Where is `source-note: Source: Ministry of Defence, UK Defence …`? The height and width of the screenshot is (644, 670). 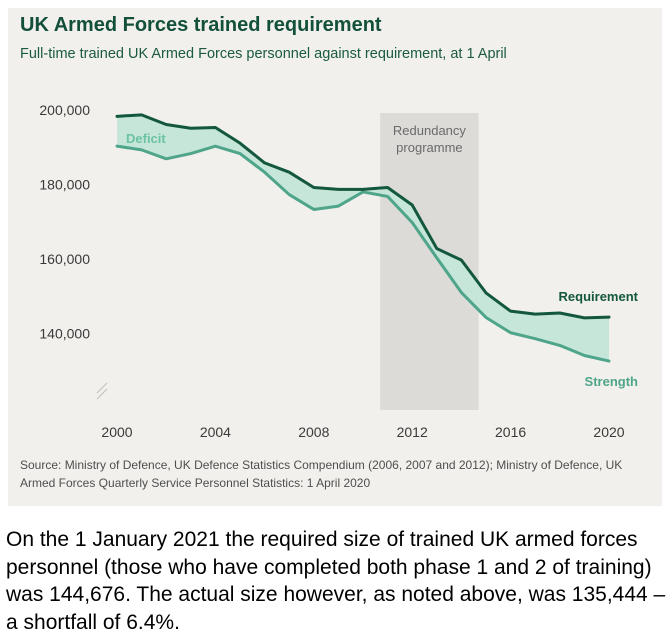 source-note: Source: Ministry of Defence, UK Defence … is located at coordinates (321, 474).